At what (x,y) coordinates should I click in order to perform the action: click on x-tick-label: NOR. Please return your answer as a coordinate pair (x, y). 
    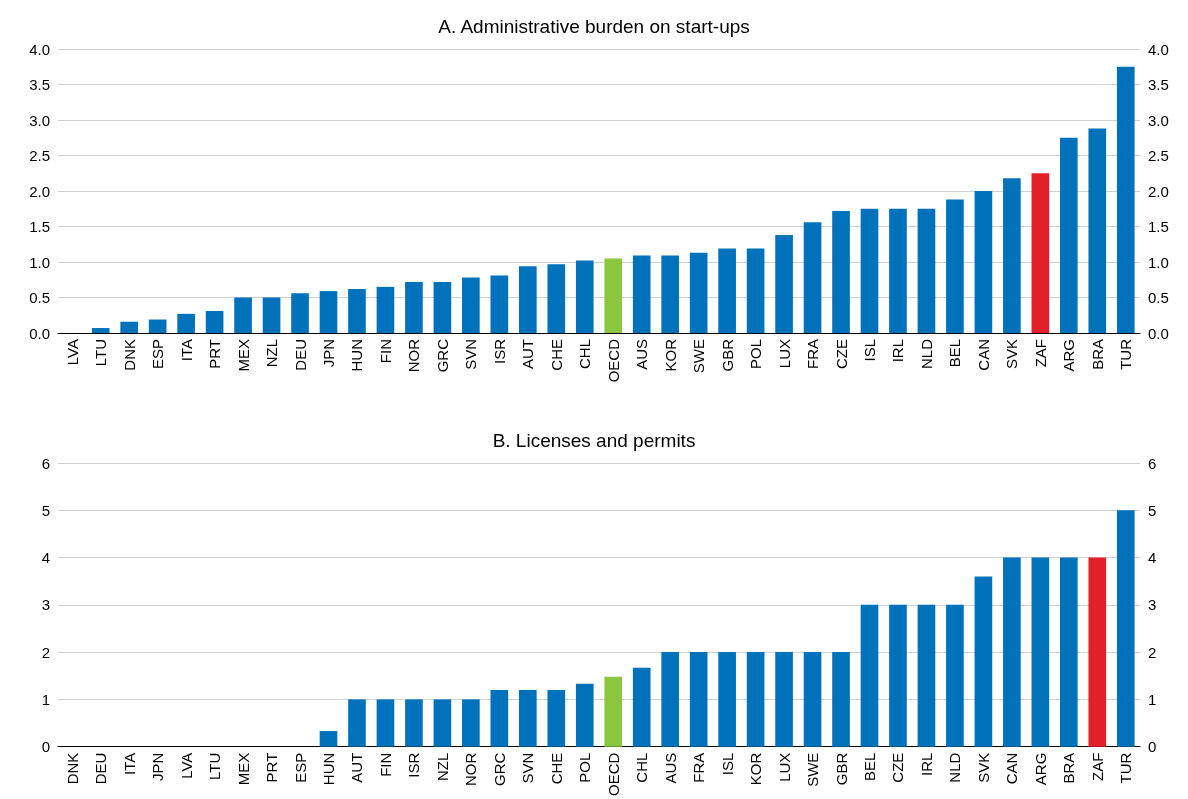
    Looking at the image, I should click on (471, 769).